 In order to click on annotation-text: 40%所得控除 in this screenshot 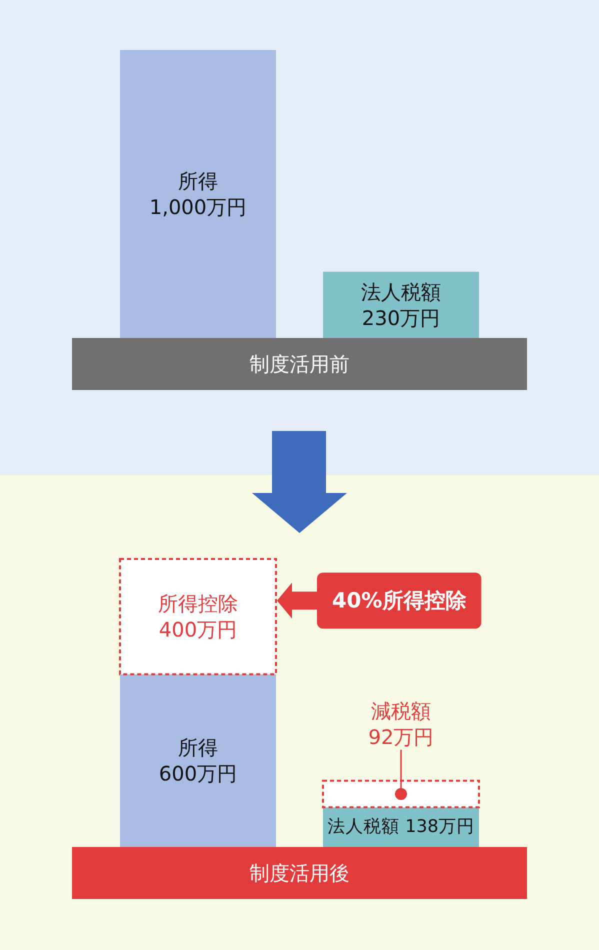, I will do `click(399, 600)`.